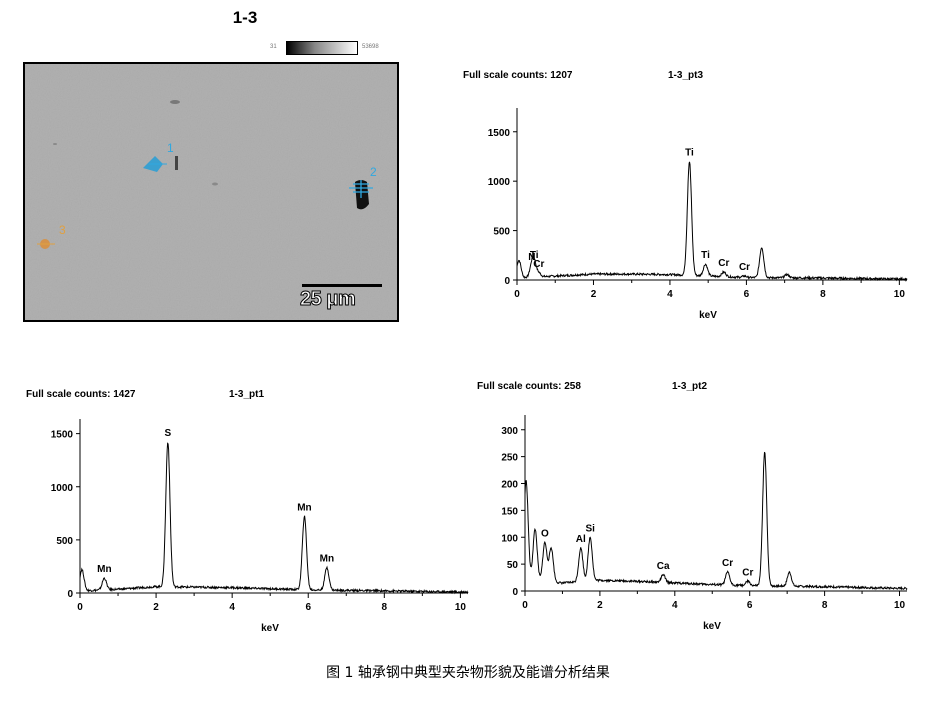 The width and height of the screenshot is (936, 707). What do you see at coordinates (581, 539) in the screenshot?
I see `peak-label-al: Al` at bounding box center [581, 539].